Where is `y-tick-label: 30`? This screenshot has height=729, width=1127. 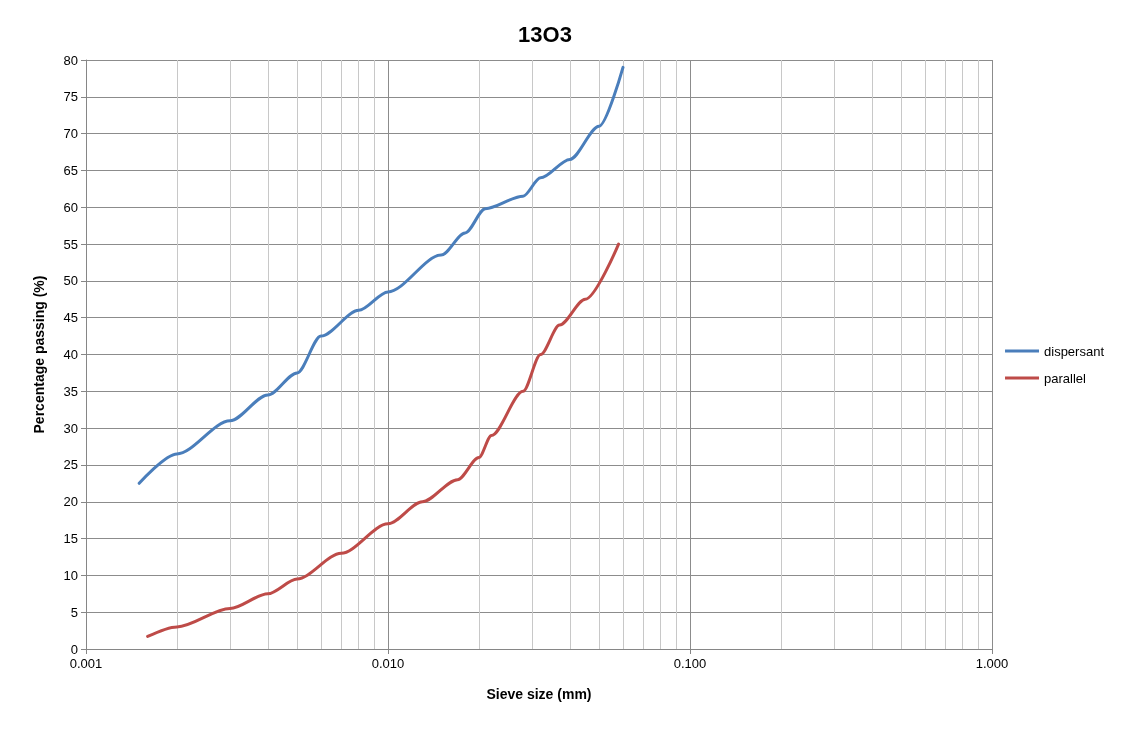
y-tick-label: 30 is located at coordinates (70, 428).